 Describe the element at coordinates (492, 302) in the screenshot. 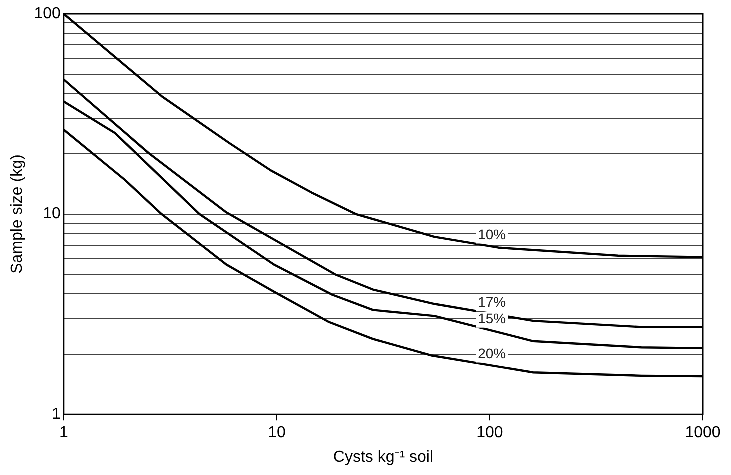

I see `series-label: 17%` at that location.